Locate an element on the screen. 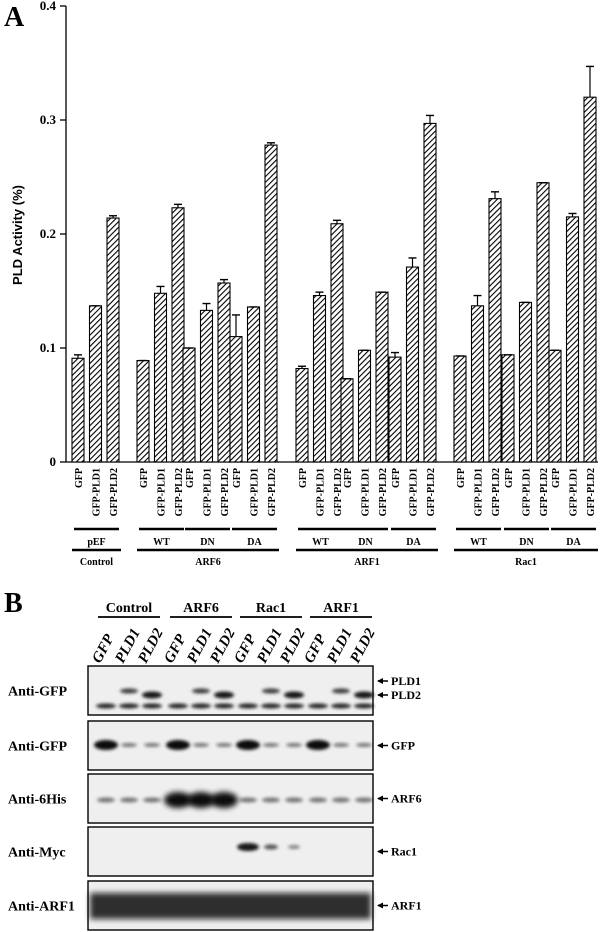 The width and height of the screenshot is (600, 932). subgroup-label: DN is located at coordinates (365, 542).